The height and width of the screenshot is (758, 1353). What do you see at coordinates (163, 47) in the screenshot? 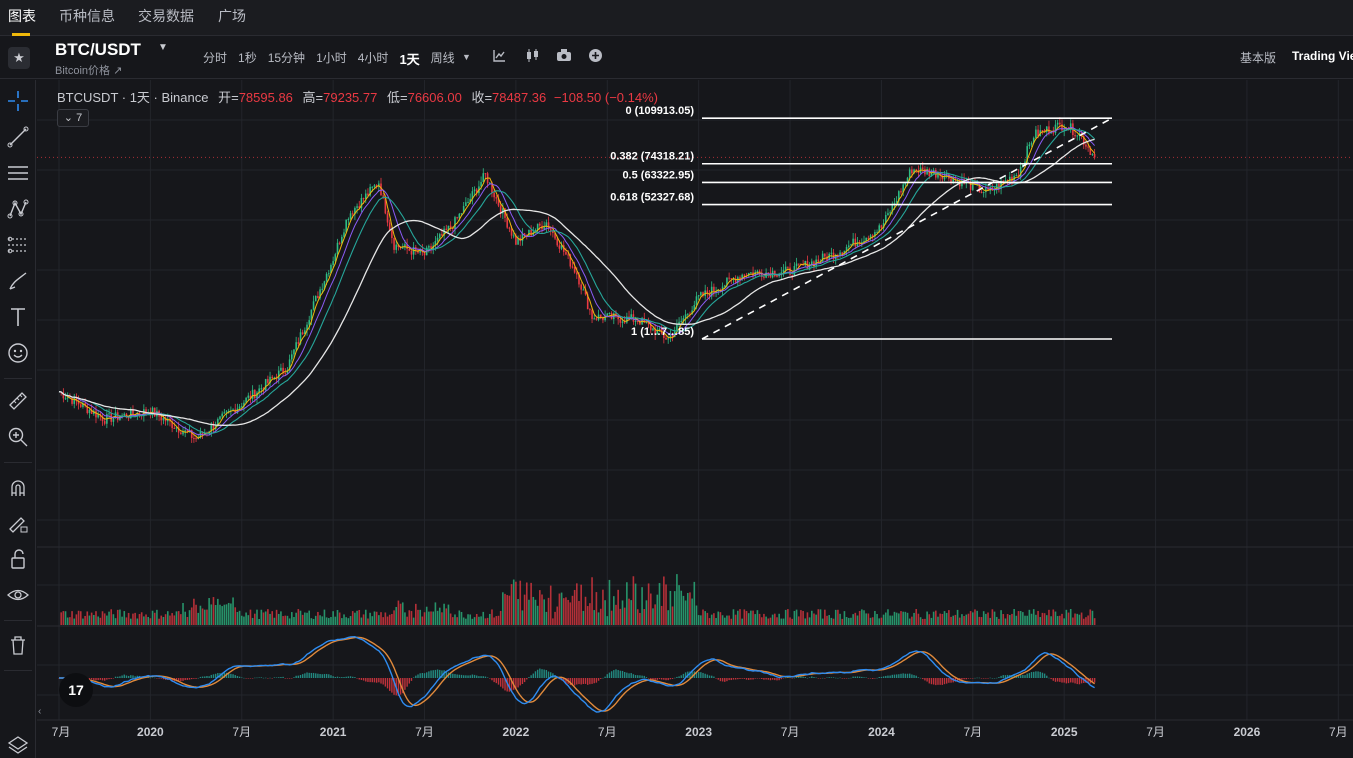
I see `symbol-dropdown-icon: ▼` at bounding box center [163, 47].